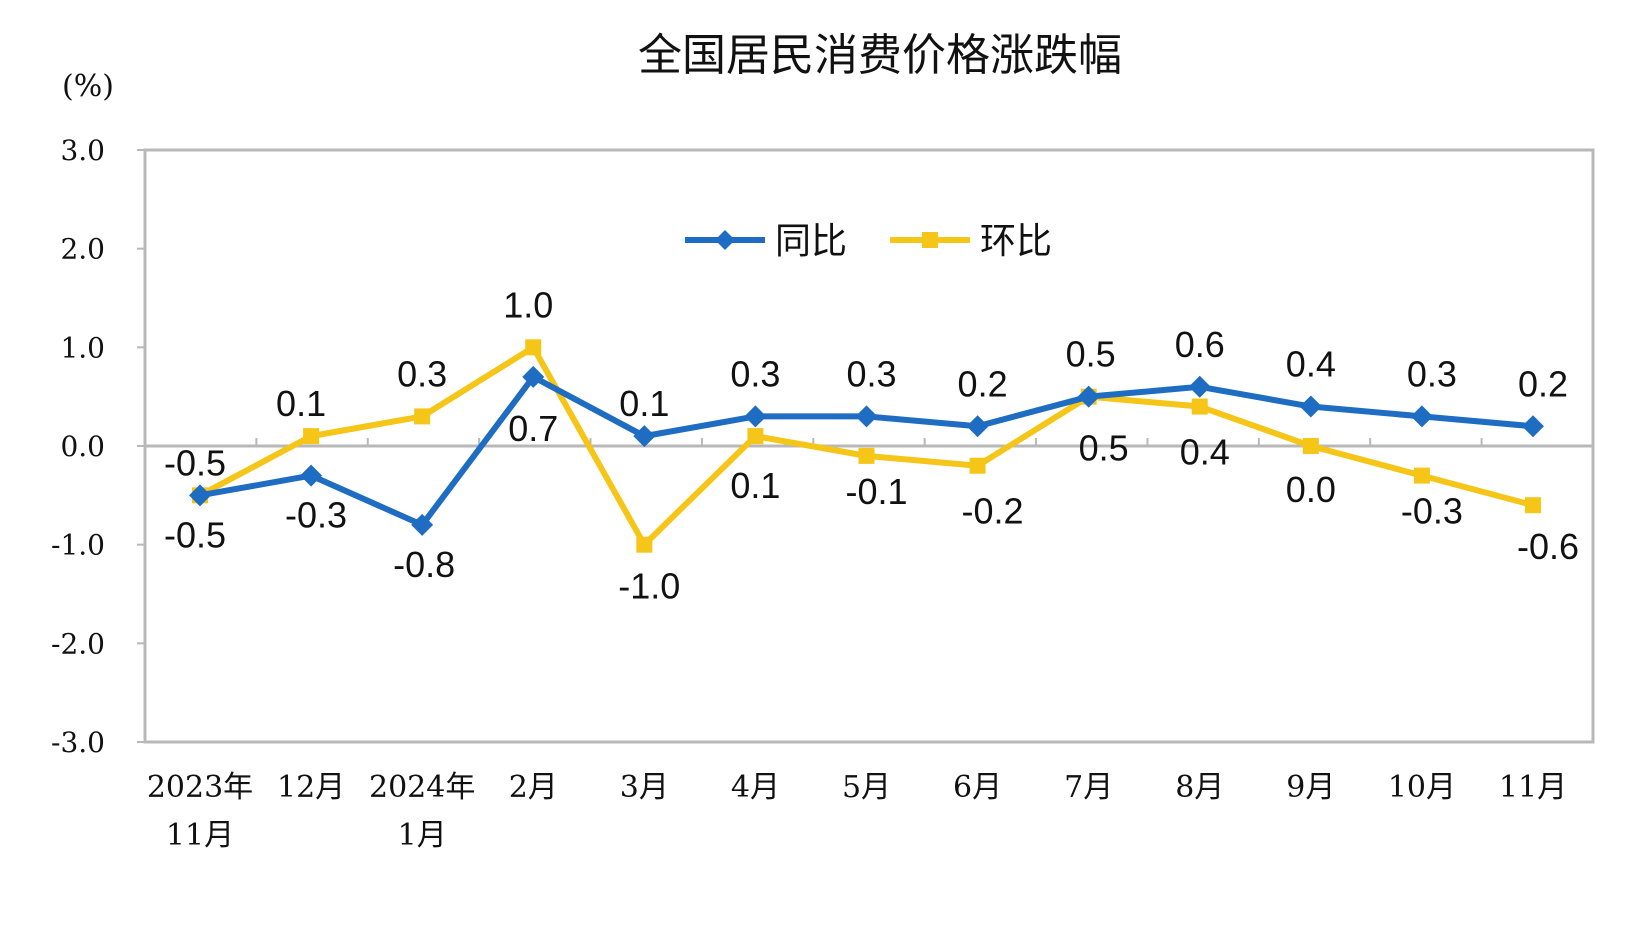 The image size is (1649, 928). What do you see at coordinates (880, 55) in the screenshot?
I see `chart-title: 全国居民消费价格涨跌幅` at bounding box center [880, 55].